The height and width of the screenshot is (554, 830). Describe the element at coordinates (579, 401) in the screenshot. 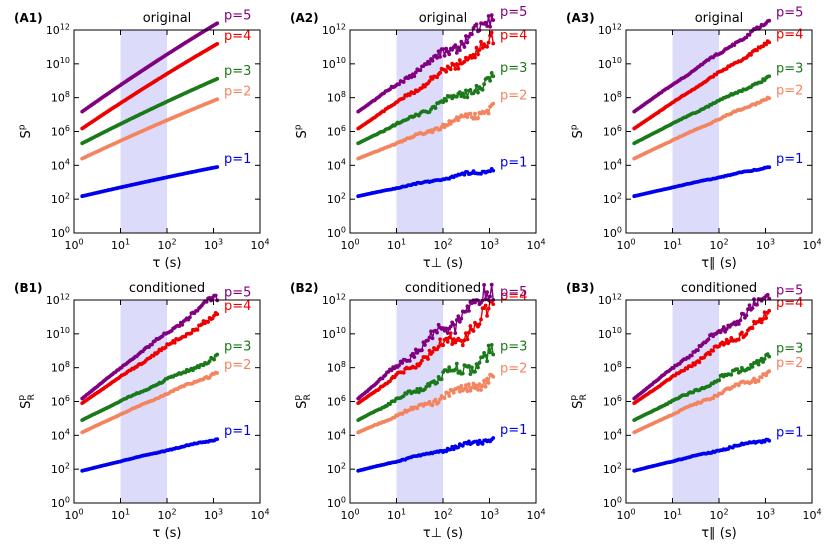

I see `y-axis-label: SpR` at that location.